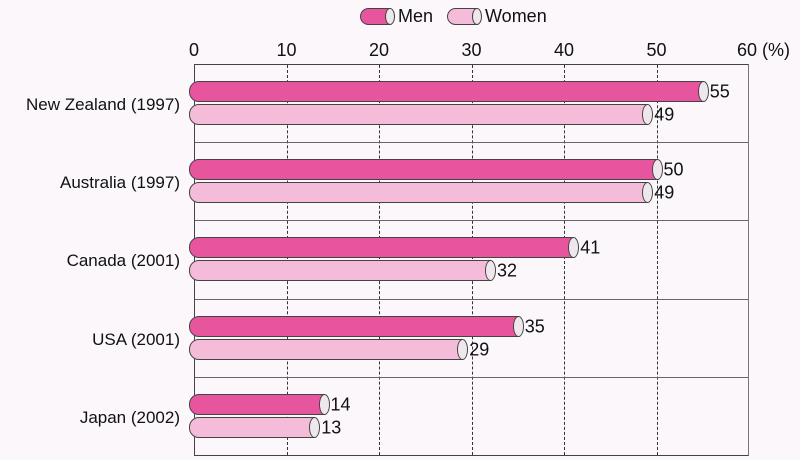 The width and height of the screenshot is (800, 460). I want to click on category-label: USA (2001), so click(136, 339).